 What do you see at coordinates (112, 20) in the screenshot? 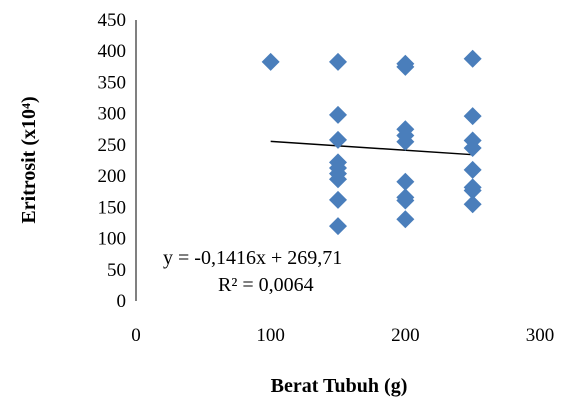
I see `y-tick-label: 450` at bounding box center [112, 20].